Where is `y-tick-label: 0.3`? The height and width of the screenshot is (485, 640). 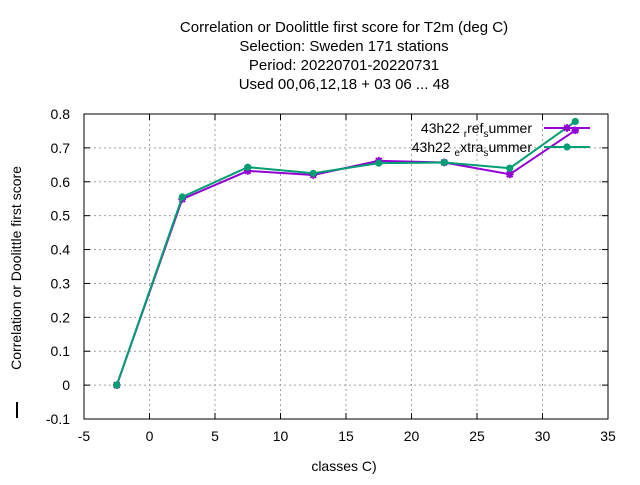
y-tick-label: 0.3 is located at coordinates (61, 283).